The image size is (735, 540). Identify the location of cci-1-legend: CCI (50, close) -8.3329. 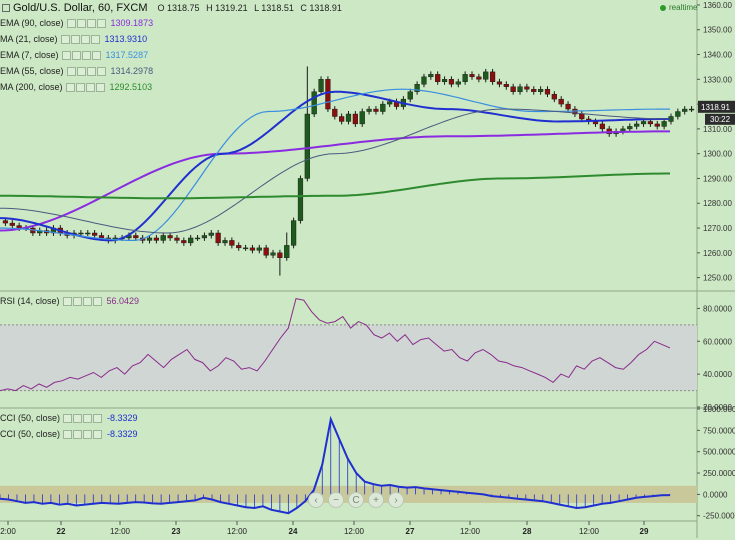
(69, 418).